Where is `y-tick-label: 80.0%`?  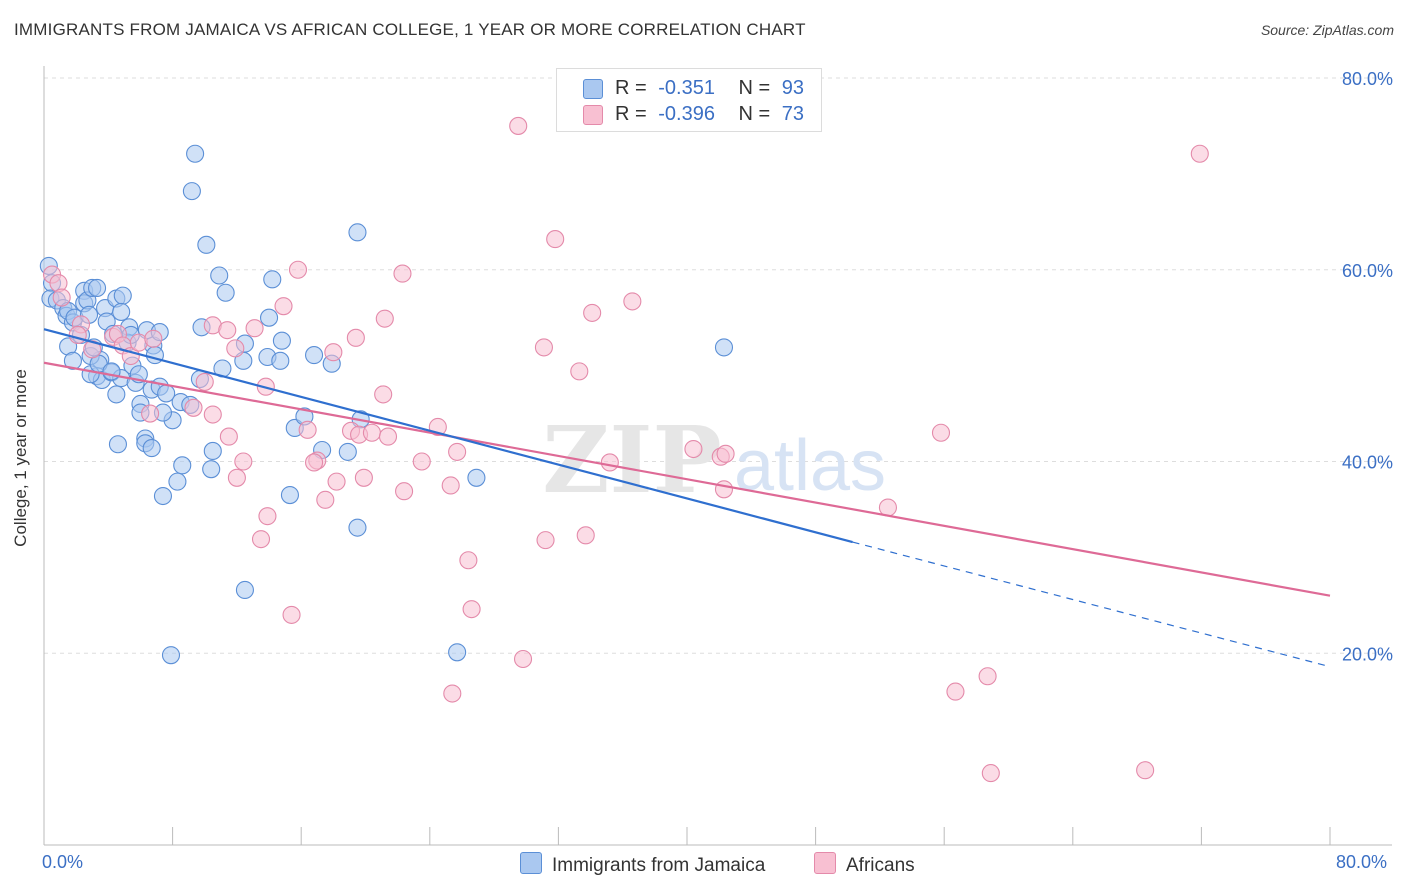 y-tick-label: 80.0% is located at coordinates (1367, 79).